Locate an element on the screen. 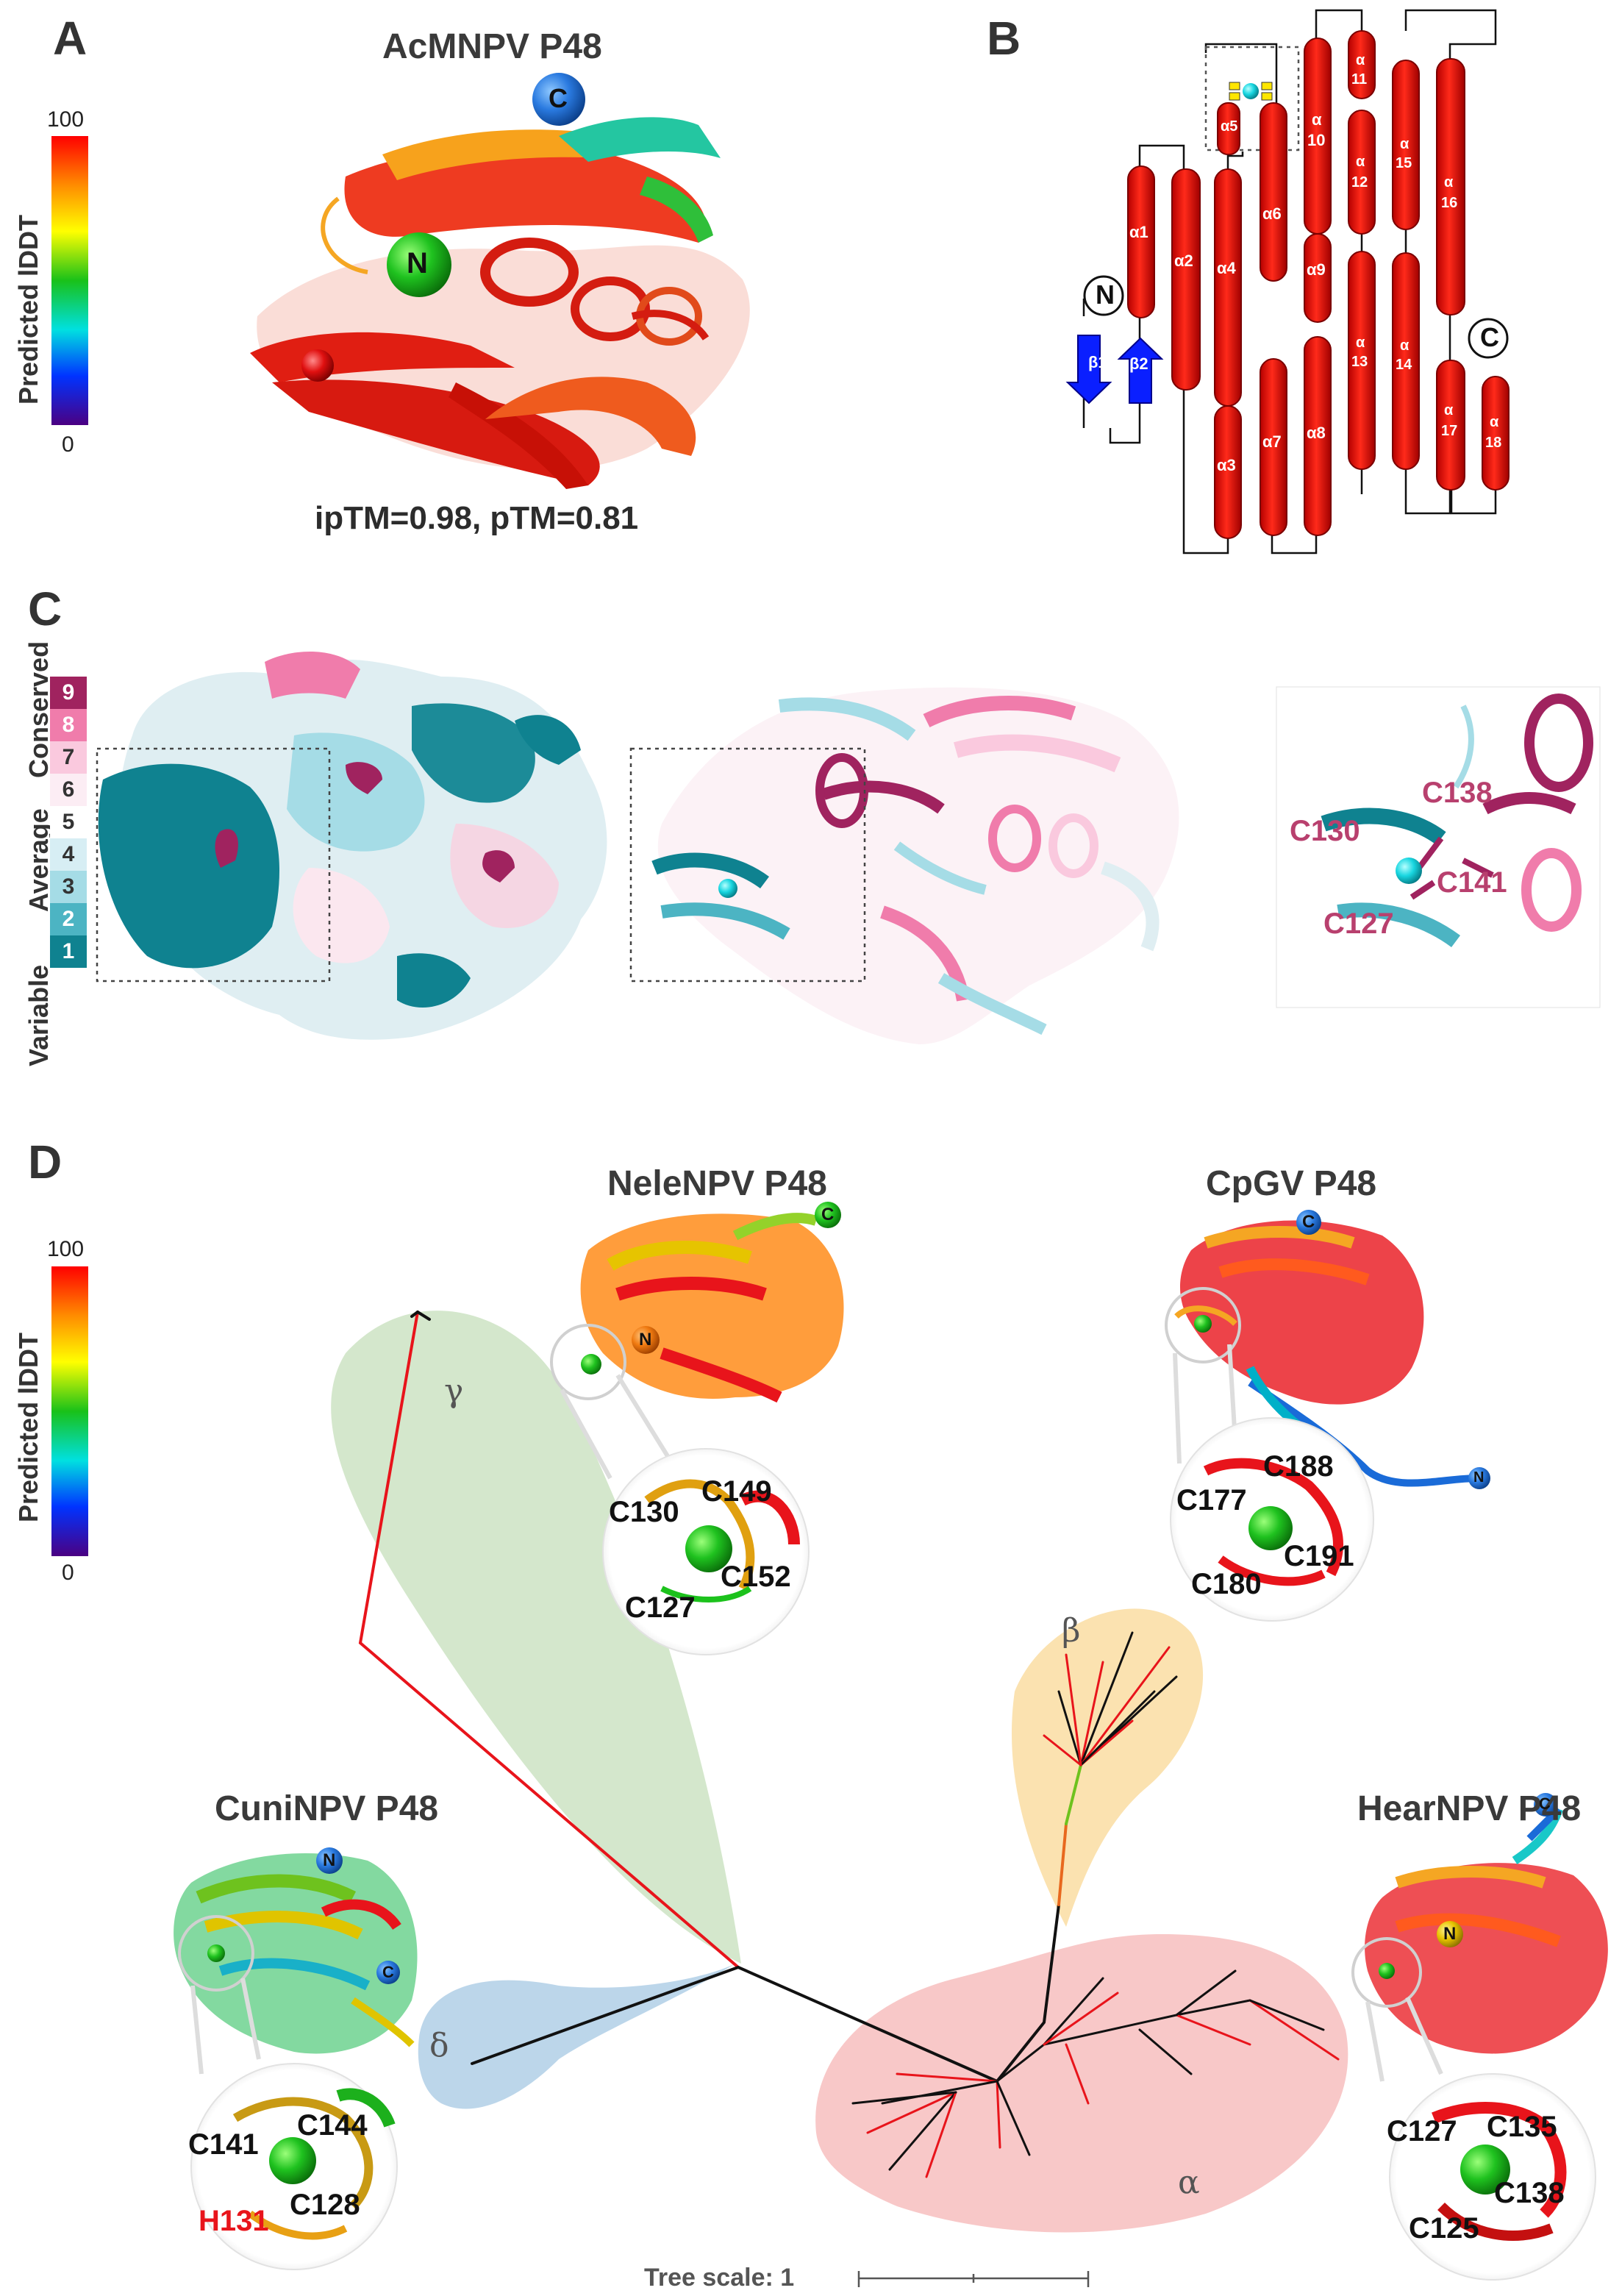 The image size is (1622, 2296). hearnpv-n-label: N is located at coordinates (1450, 1934).